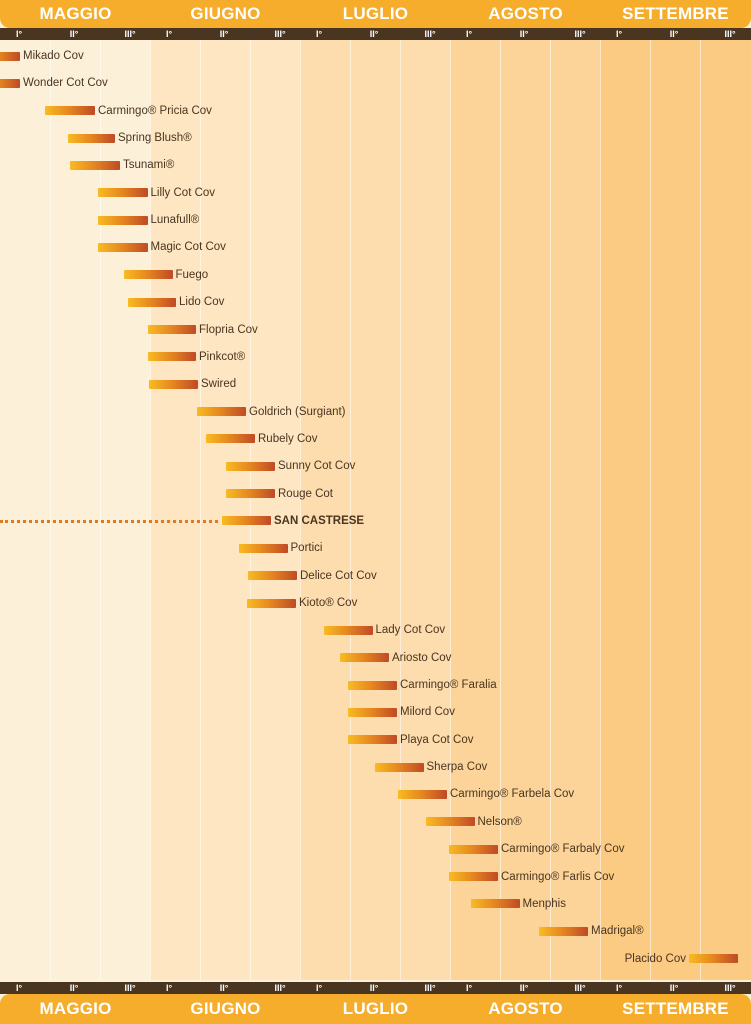  Describe the element at coordinates (222, 356) in the screenshot. I see `variety-label: Pinkcot®` at that location.